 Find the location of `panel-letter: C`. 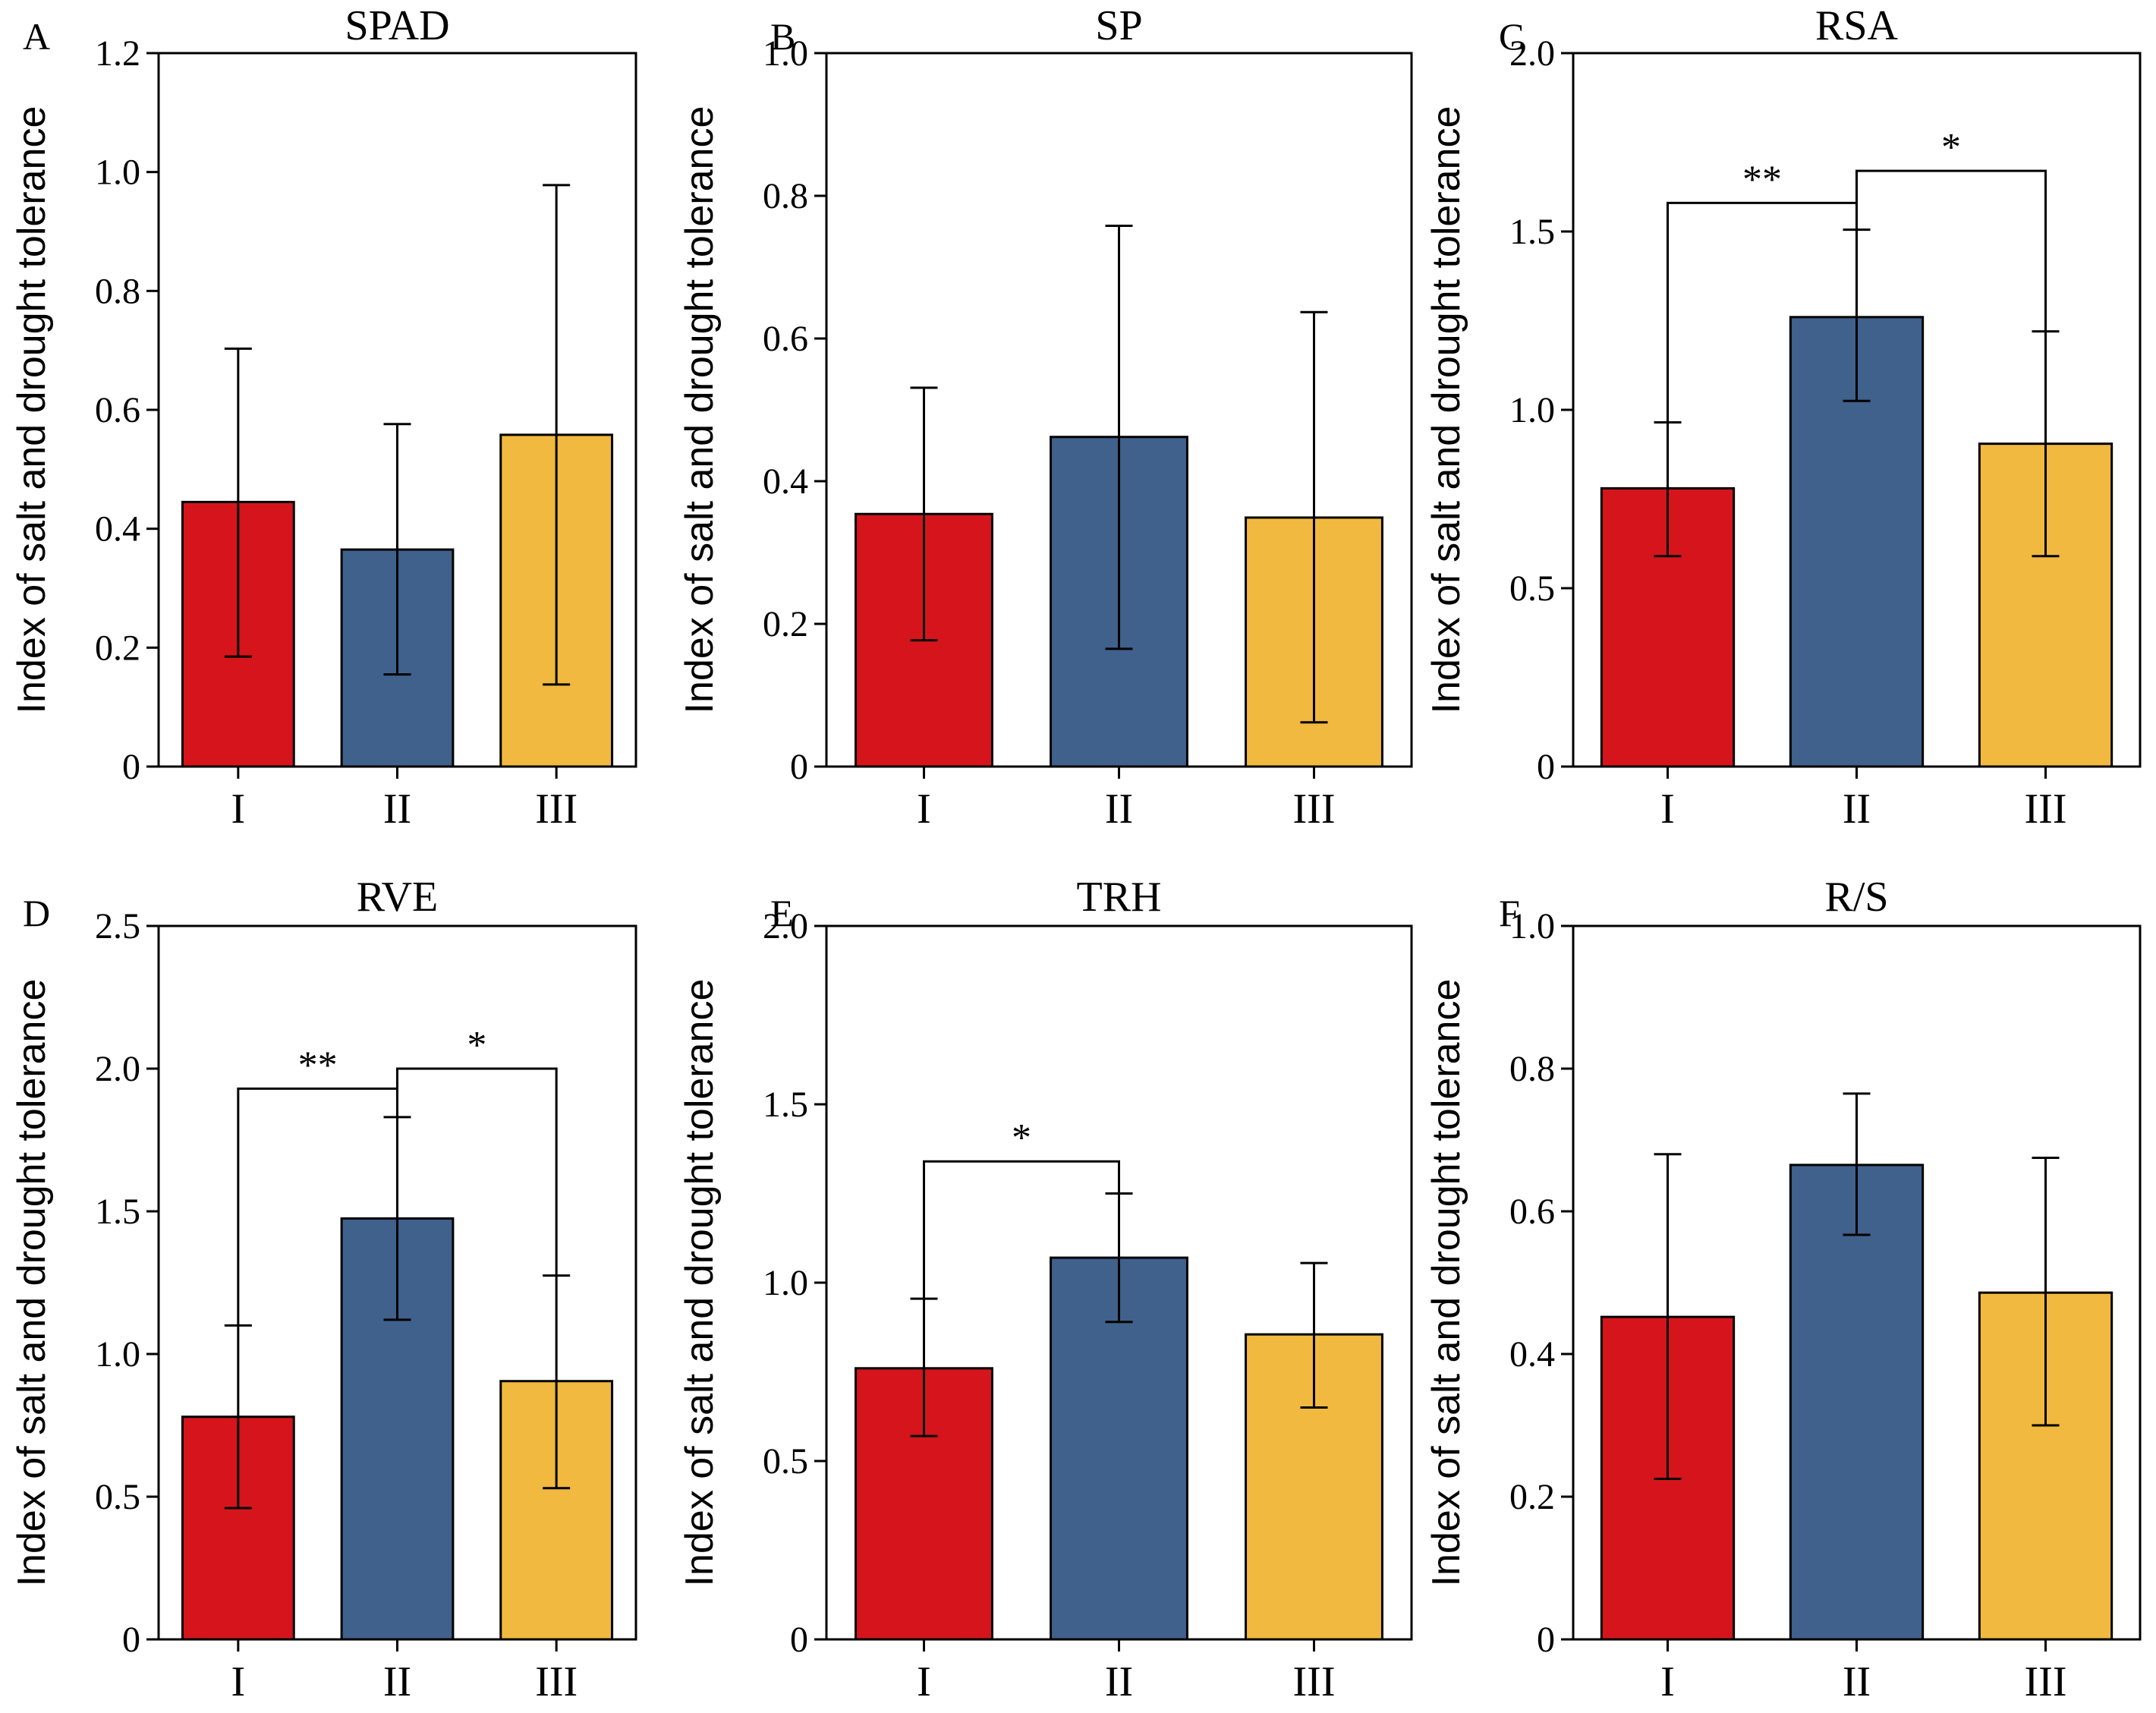

panel-letter: C is located at coordinates (1511, 36).